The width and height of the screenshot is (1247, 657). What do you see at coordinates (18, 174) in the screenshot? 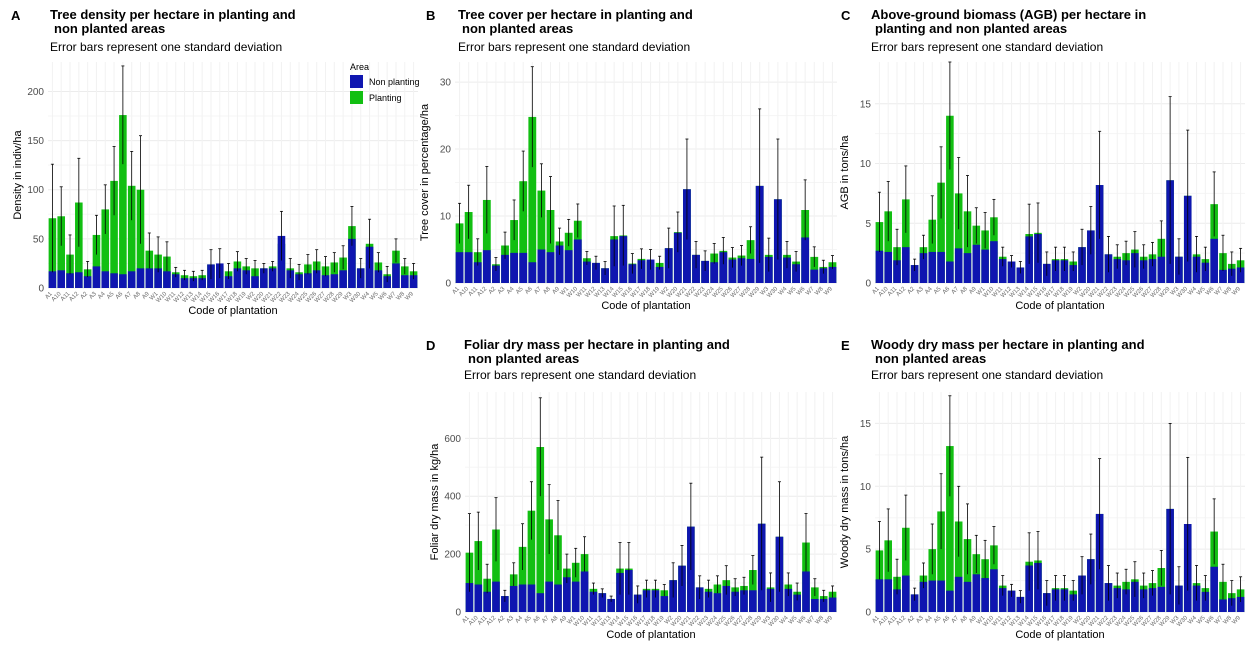
I see `y-axis-label: Density in indiv/ha` at bounding box center [18, 174].